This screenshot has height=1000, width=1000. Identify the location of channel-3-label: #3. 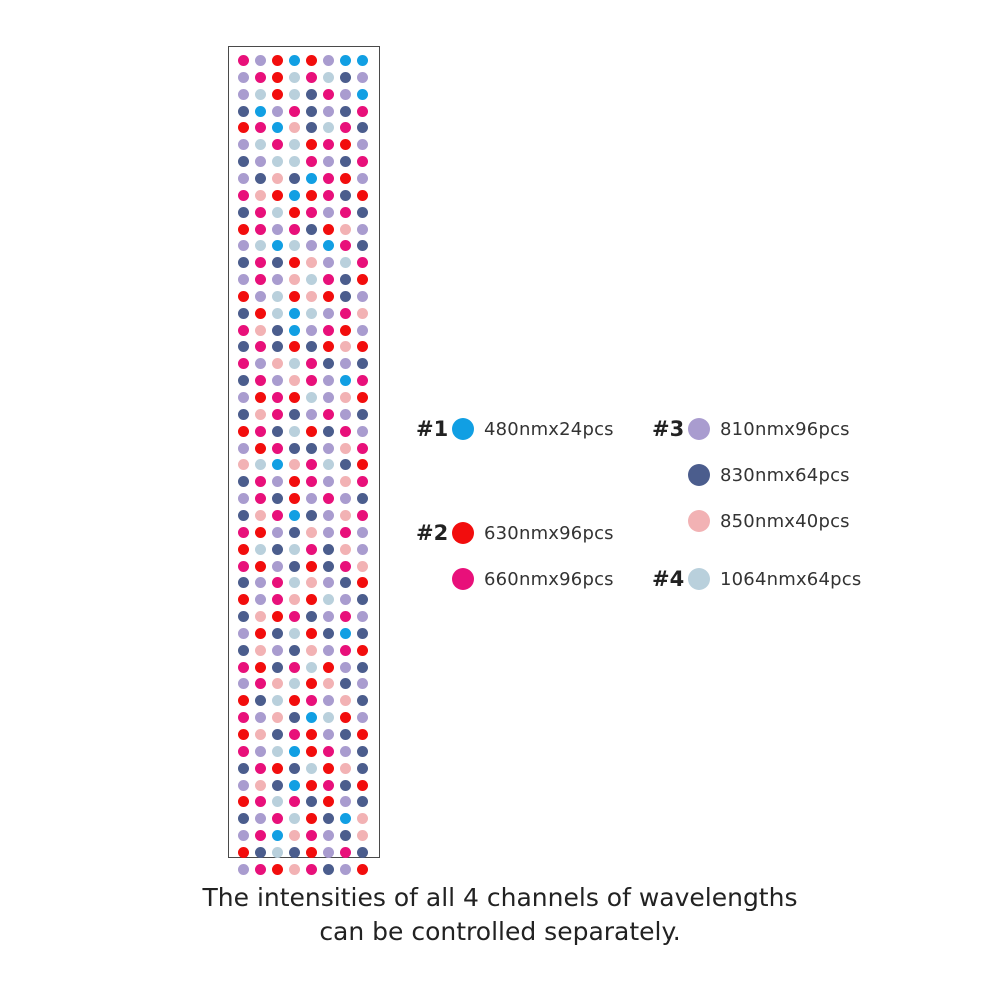
(668, 429).